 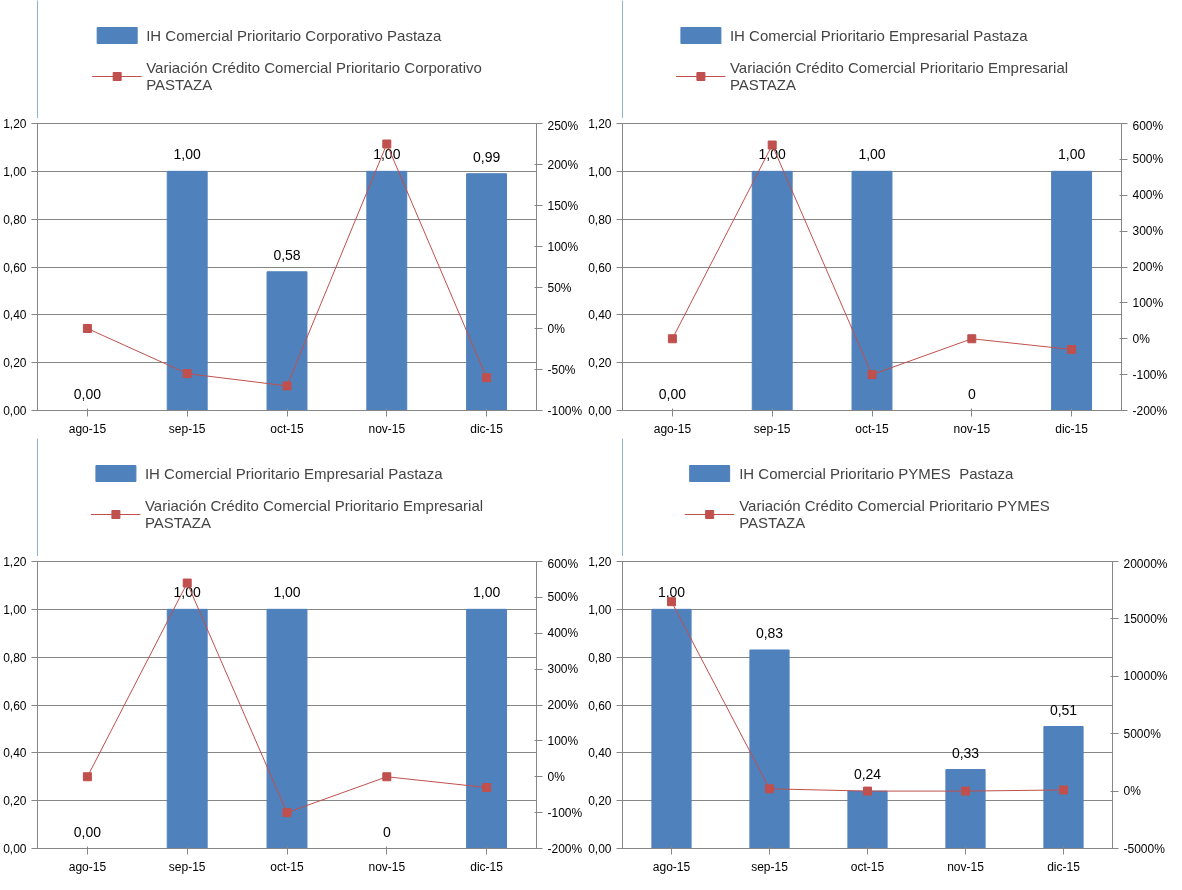 What do you see at coordinates (563, 125) in the screenshot?
I see `y2-tick-label: 250%` at bounding box center [563, 125].